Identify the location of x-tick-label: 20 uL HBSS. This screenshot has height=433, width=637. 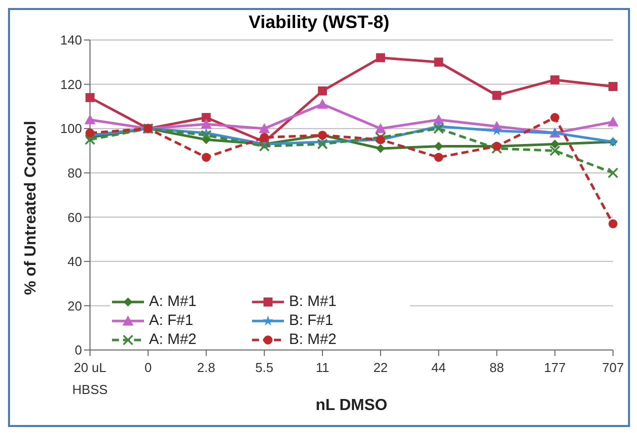
(90, 378).